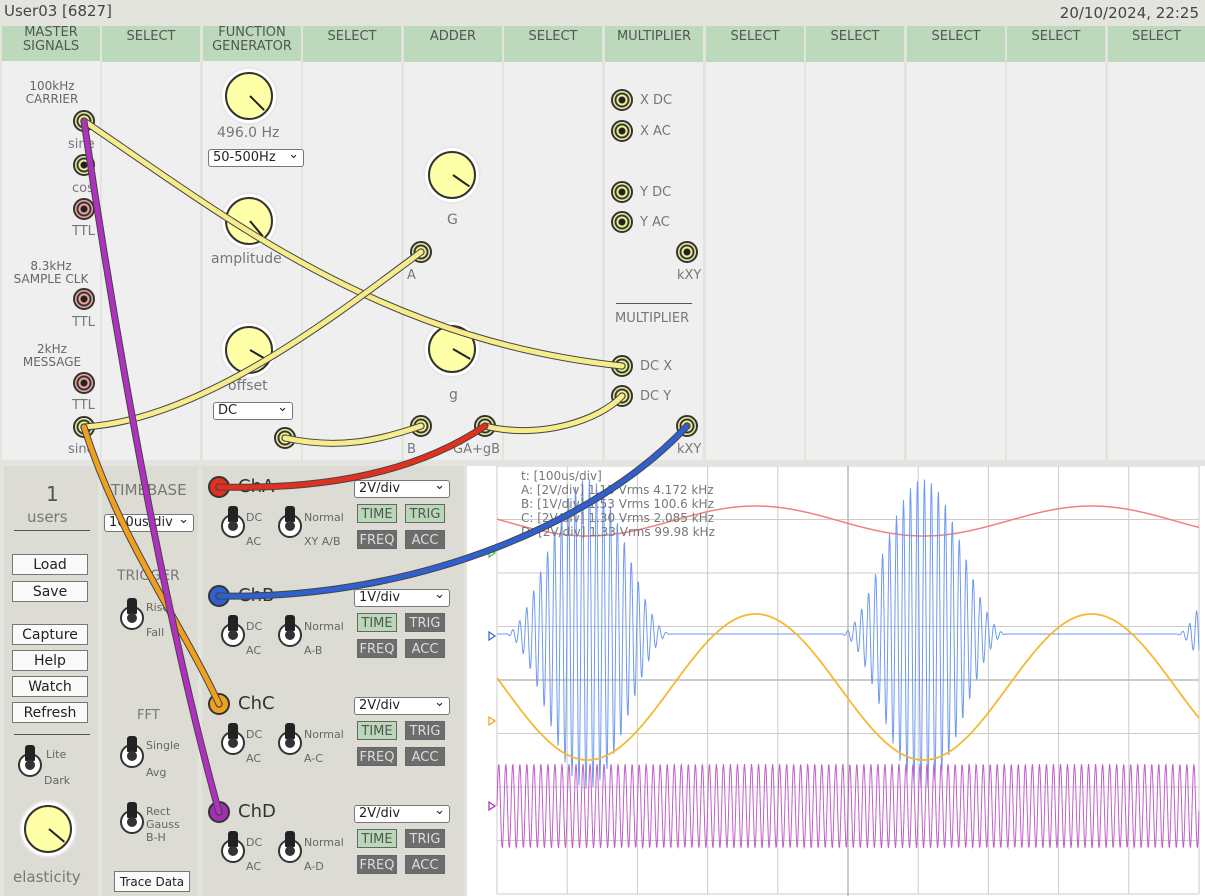 The height and width of the screenshot is (896, 1205). Describe the element at coordinates (618, 532) in the screenshot. I see `scope-readout-line: D: [2V/div] 1.33 Vrms 99.98 kHz` at that location.